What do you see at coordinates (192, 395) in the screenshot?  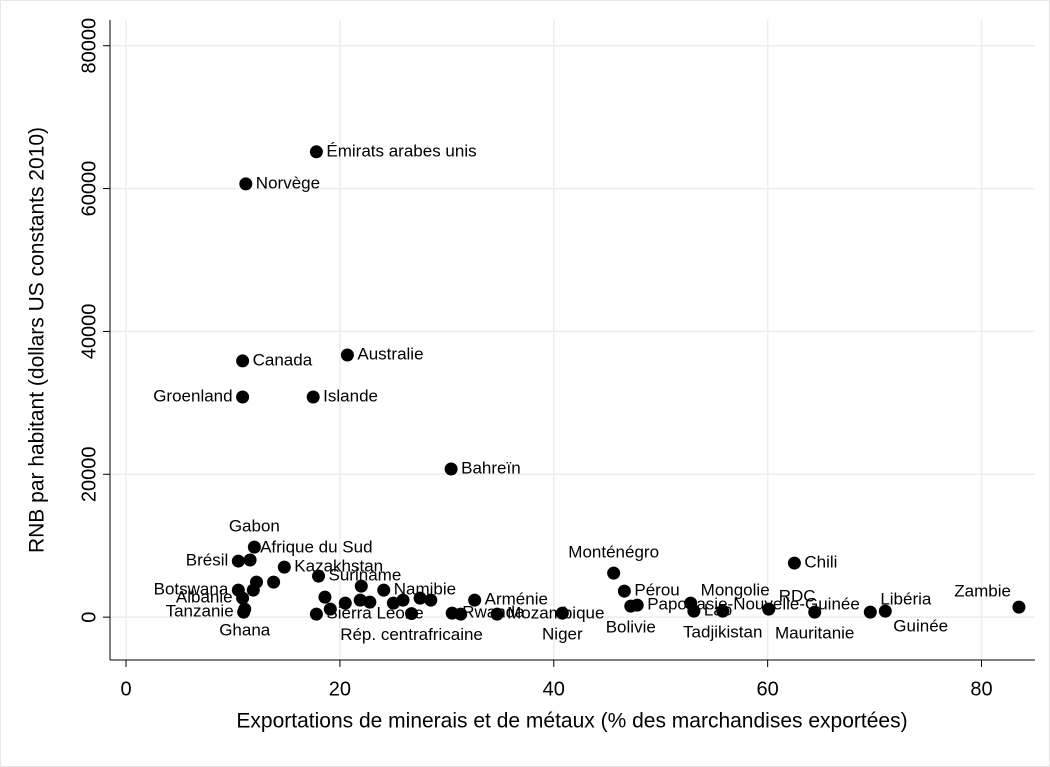 I see `point-label: Groenland` at bounding box center [192, 395].